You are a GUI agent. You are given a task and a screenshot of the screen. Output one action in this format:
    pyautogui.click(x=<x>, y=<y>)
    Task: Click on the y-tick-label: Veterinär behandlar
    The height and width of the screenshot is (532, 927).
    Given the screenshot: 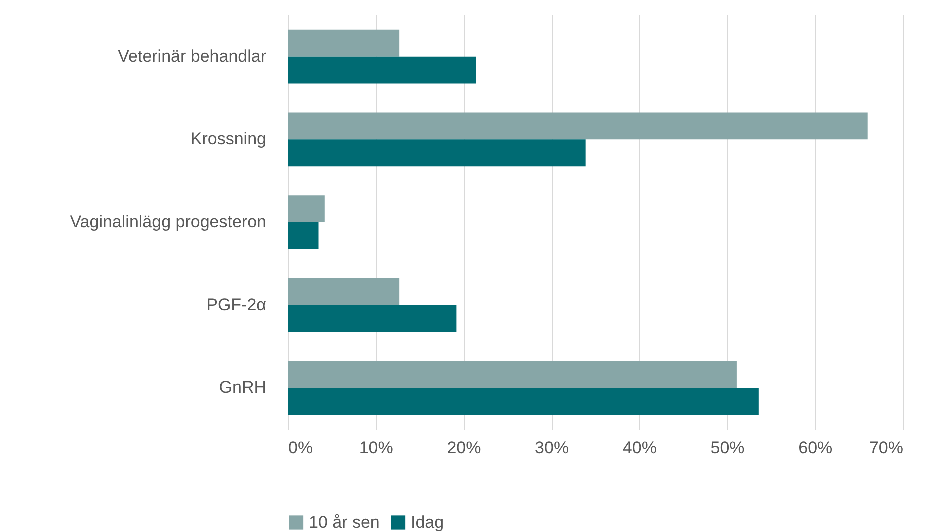 What is the action you would take?
    pyautogui.click(x=192, y=56)
    